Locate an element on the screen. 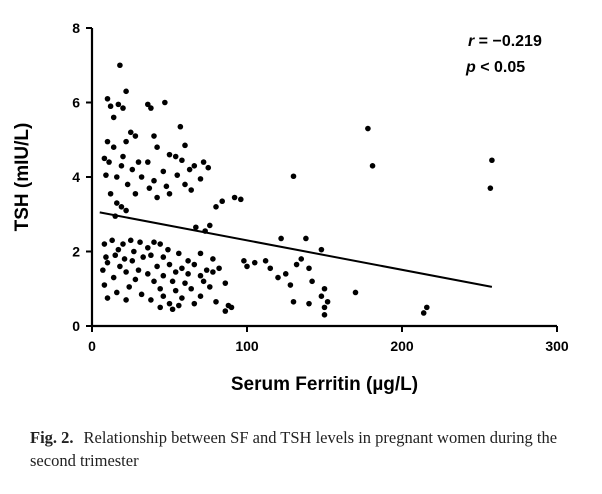 The width and height of the screenshot is (602, 494). p-label: p is located at coordinates (470, 67).